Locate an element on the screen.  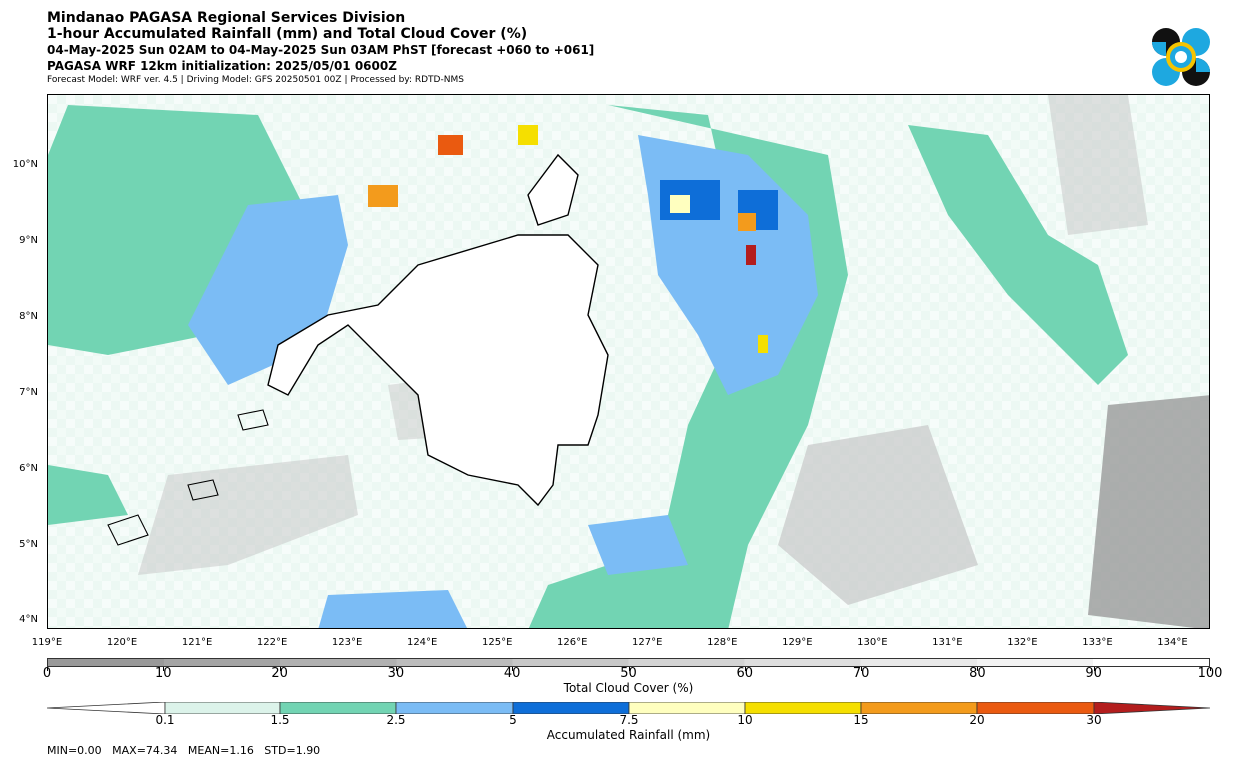
cloud-tick-label: 0 is located at coordinates (47, 673).